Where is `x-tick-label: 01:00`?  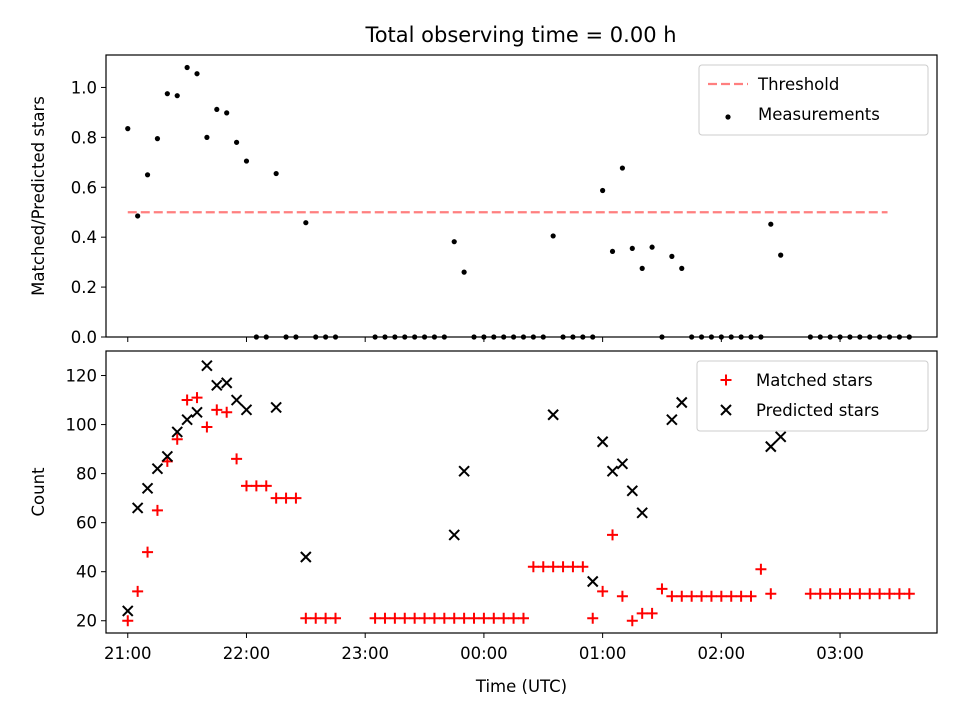 x-tick-label: 01:00 is located at coordinates (603, 653).